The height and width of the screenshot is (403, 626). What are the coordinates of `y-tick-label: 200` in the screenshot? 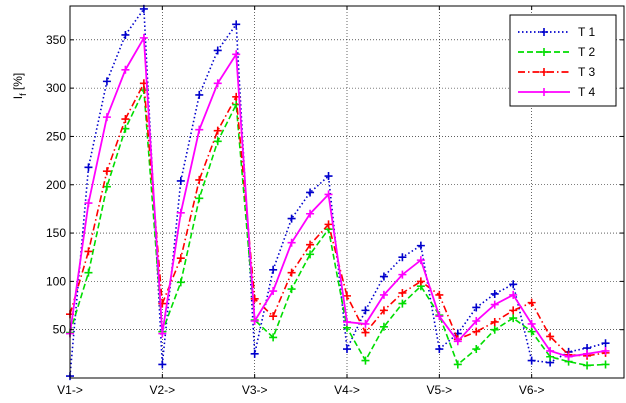 It's located at (56, 185).